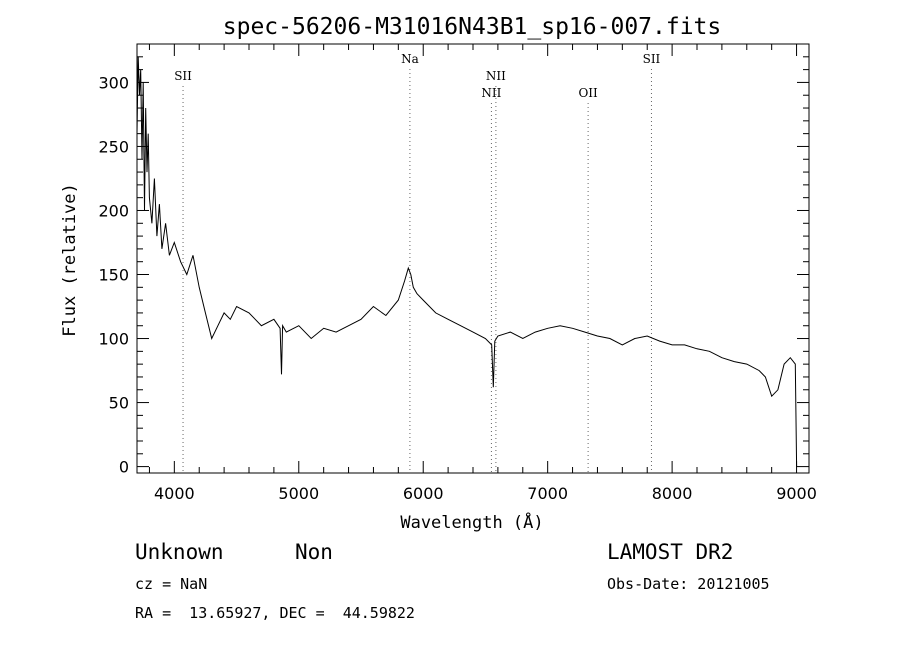  I want to click on chart-title: spec-56206-M31016N43B1_sp16-007.fits, so click(472, 27).